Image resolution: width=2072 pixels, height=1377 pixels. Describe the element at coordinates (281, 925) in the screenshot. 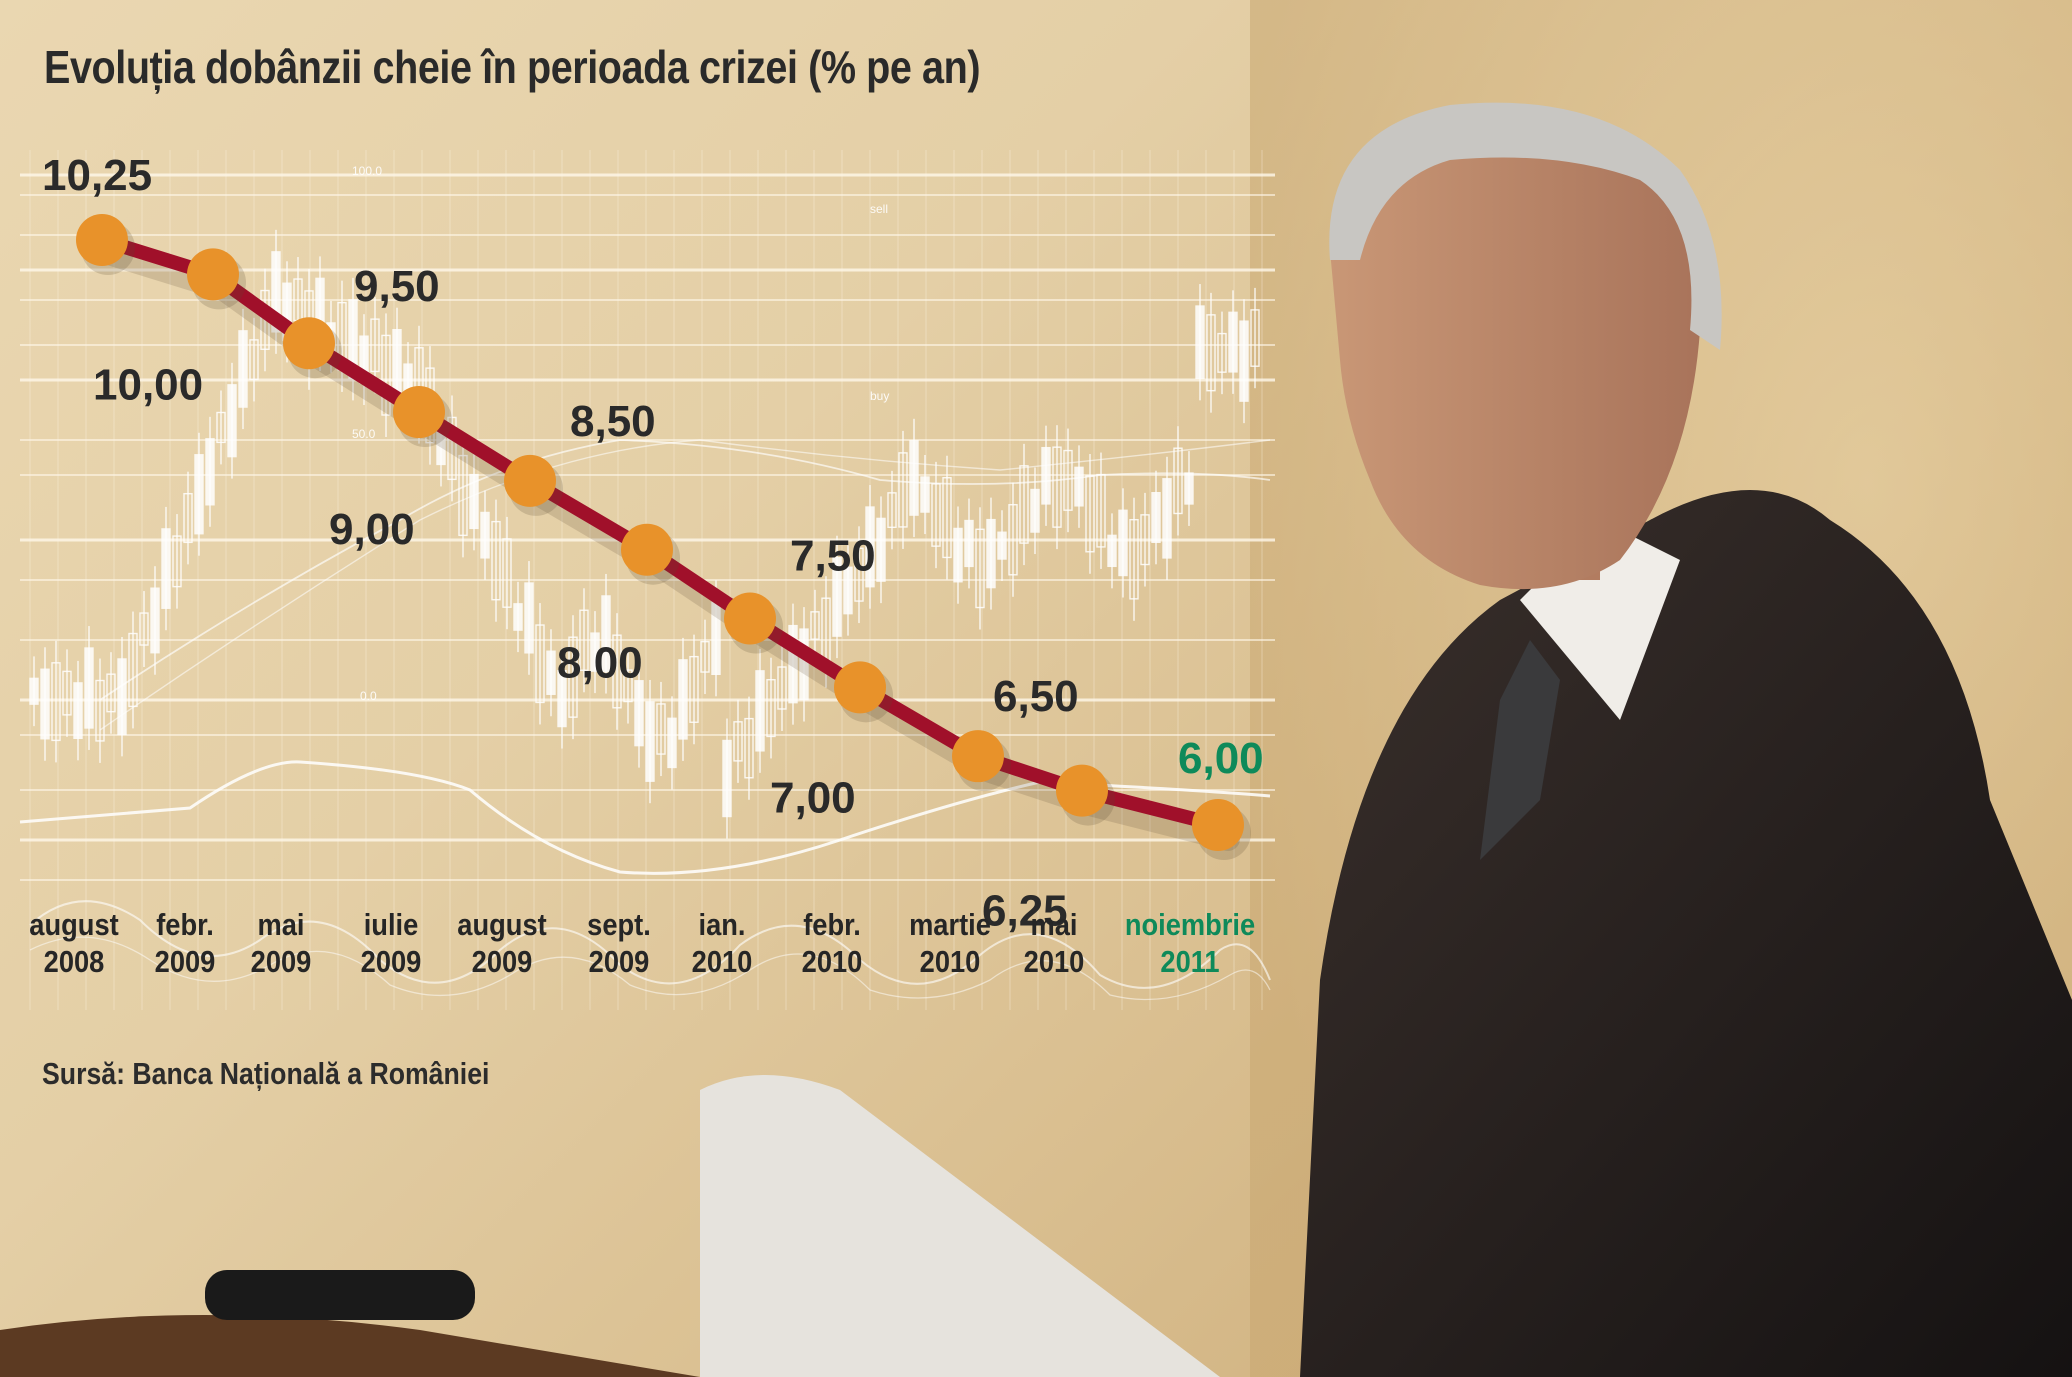

I see `x-tick-month: mai` at that location.